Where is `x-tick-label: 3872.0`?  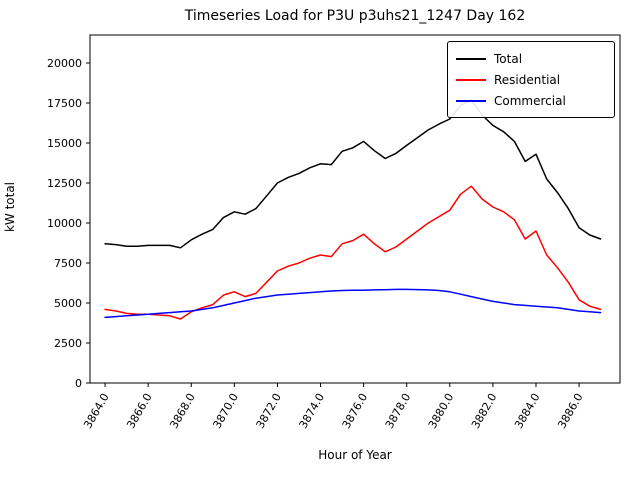
x-tick-label: 3872.0 is located at coordinates (269, 411).